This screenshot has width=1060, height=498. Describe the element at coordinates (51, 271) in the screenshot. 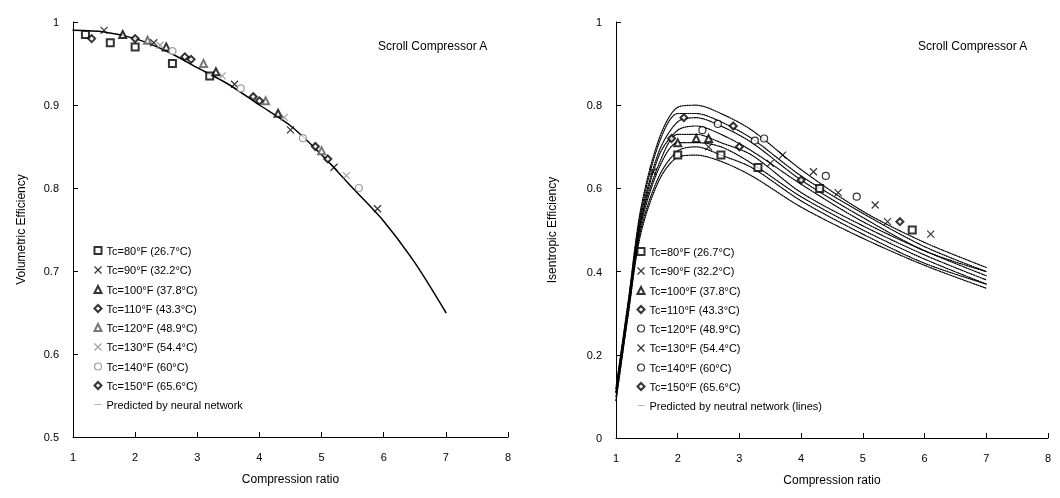

I see `y-tick-label: 0.7` at that location.